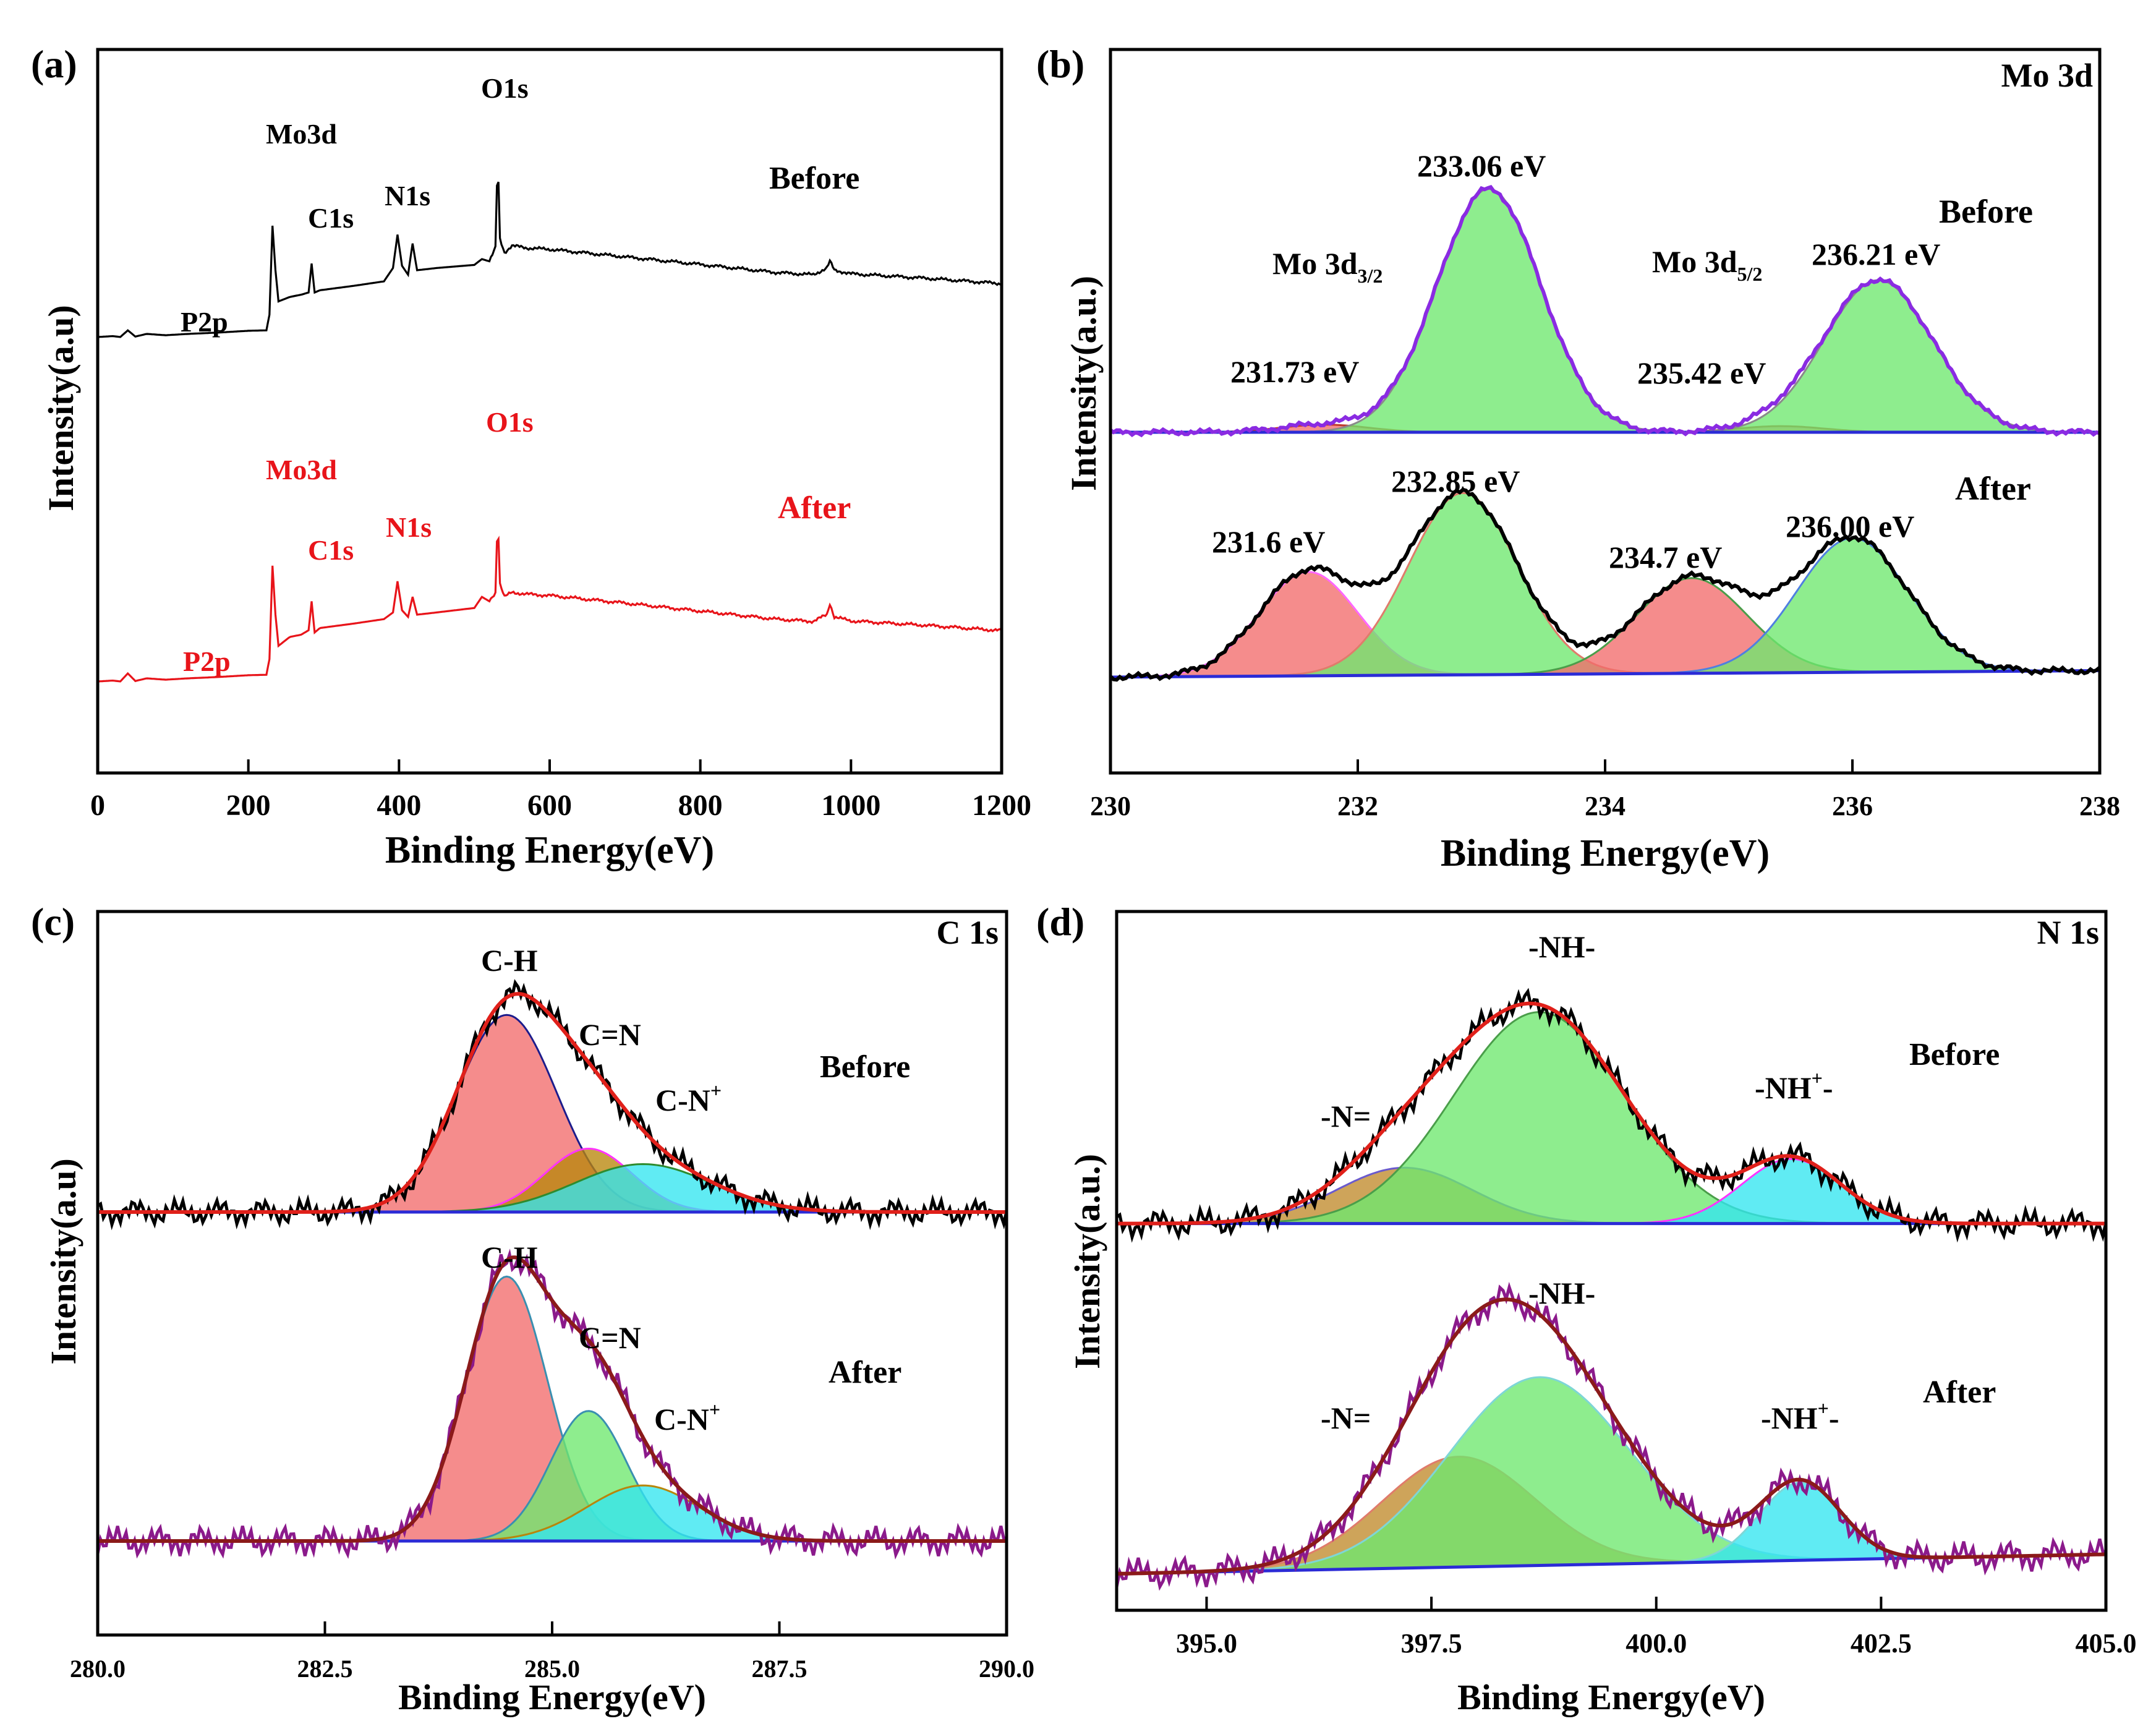  Describe the element at coordinates (610, 1338) in the screenshot. I see `c-label-cn-double-after: C=N` at that location.